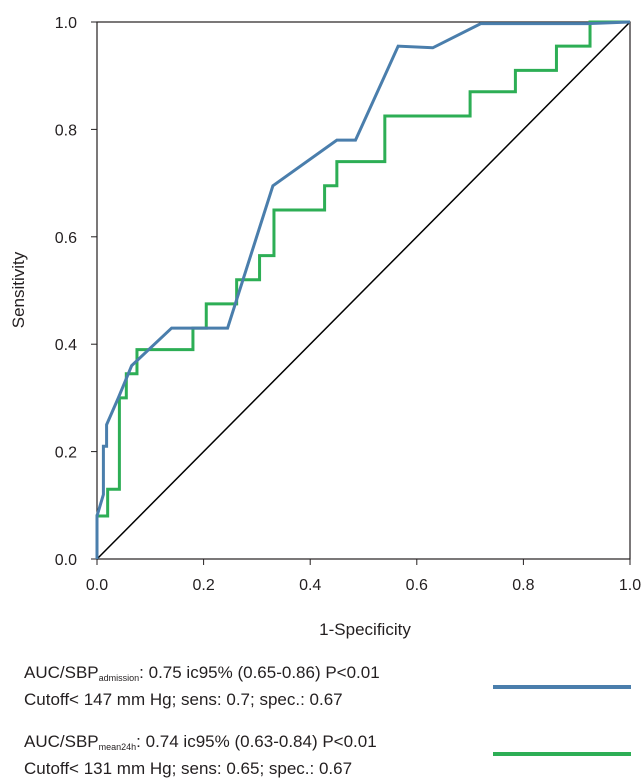  Describe the element at coordinates (363, 576) in the screenshot. I see `x-axis-ticks: 0.0 0.2 0.4 0.6 0.8 1.0` at that location.